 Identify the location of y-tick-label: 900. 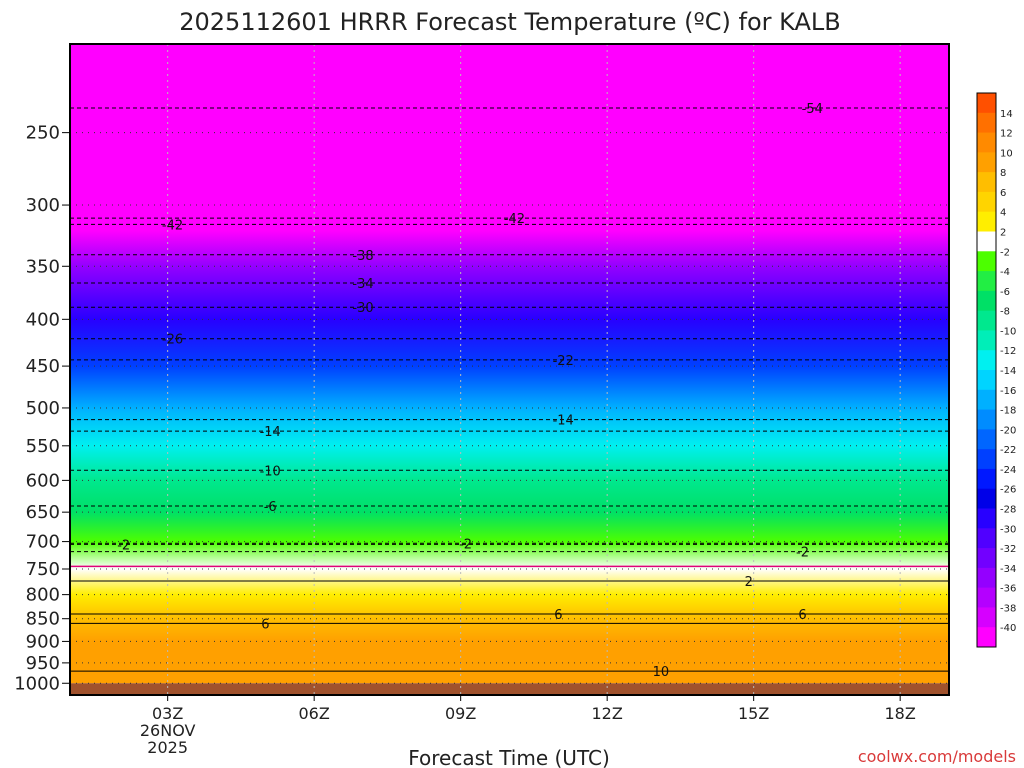
(43, 641).